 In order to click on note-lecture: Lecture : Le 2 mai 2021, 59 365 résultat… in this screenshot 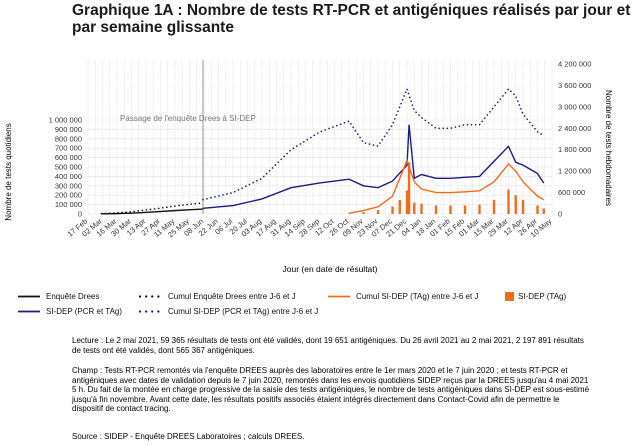, I will do `click(332, 345)`.